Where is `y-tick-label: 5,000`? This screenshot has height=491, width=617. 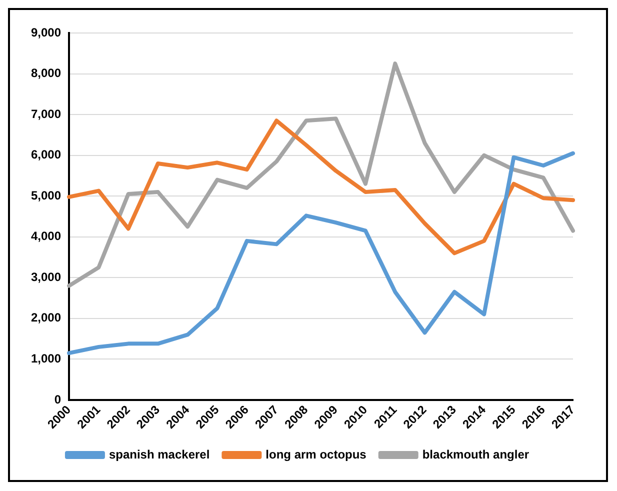
y-tick-label: 5,000 is located at coordinates (46, 195).